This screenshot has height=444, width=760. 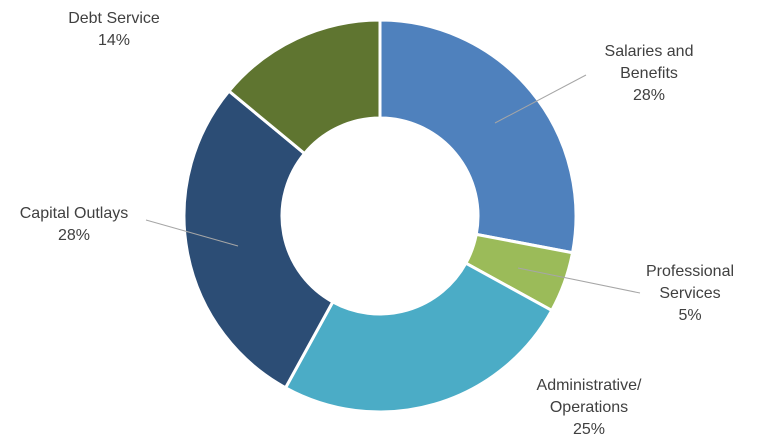 What do you see at coordinates (114, 40) in the screenshot?
I see `slice-label-line: 14%` at bounding box center [114, 40].